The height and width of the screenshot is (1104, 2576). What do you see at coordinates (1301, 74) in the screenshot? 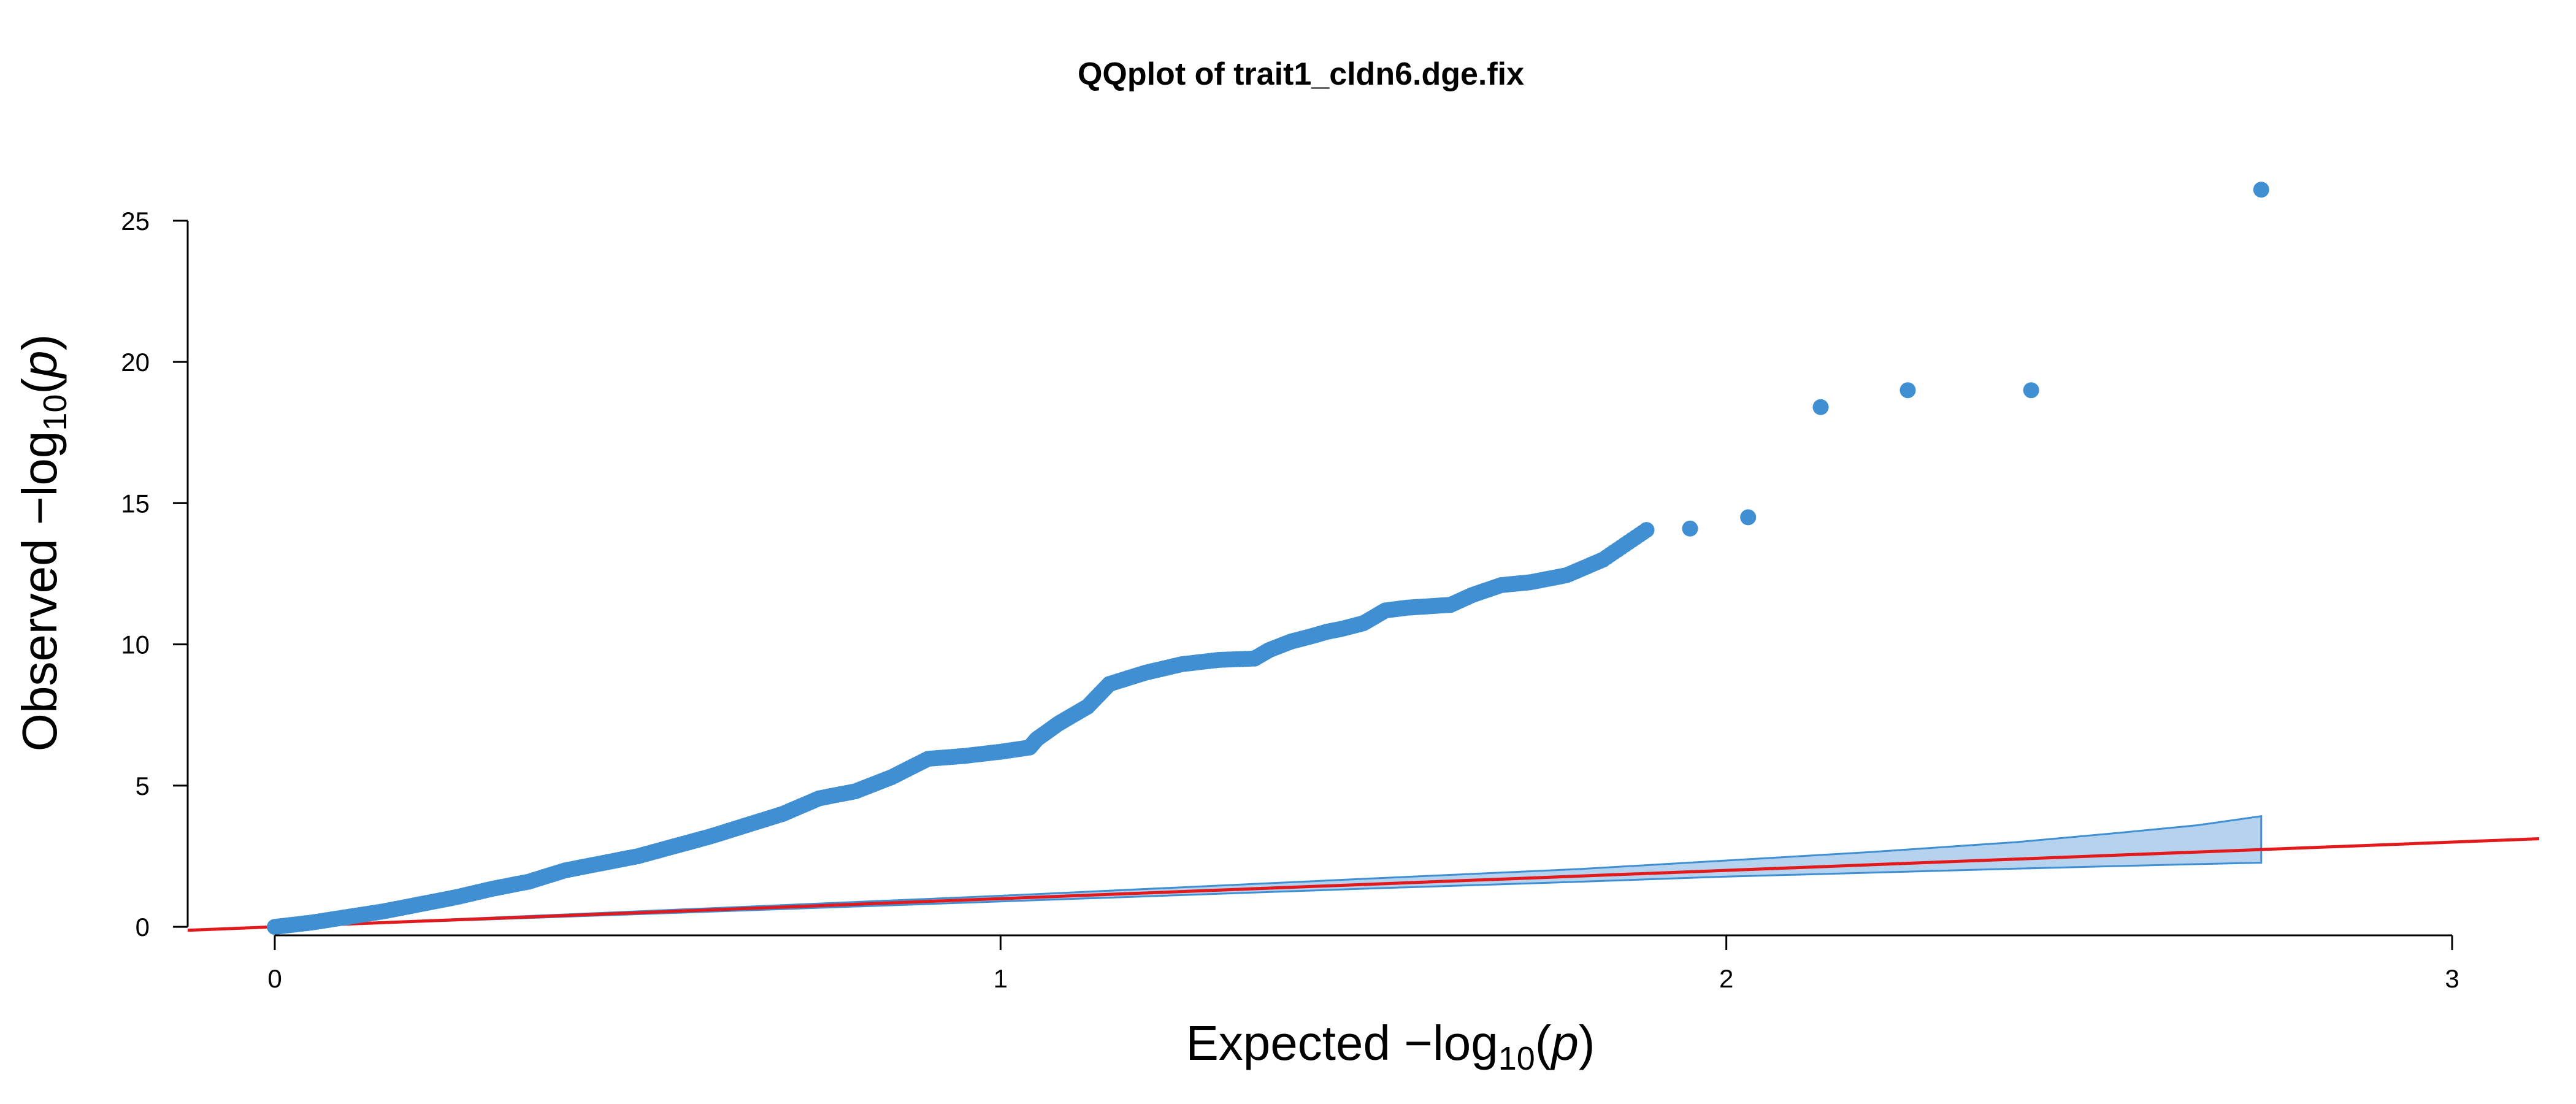
I see `chart-title: QQplot of trait1_cldn6.dge.fix` at bounding box center [1301, 74].